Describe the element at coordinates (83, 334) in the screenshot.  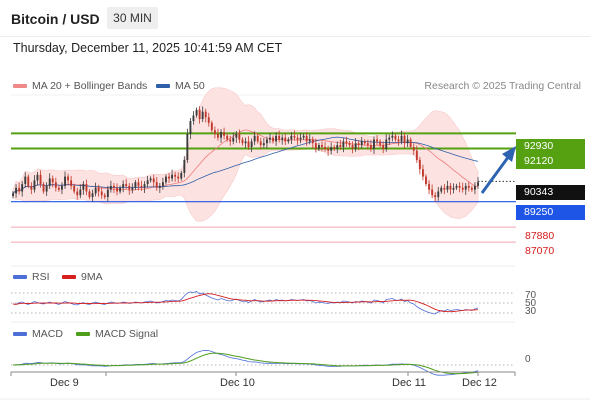
I see `legend-swatch-macd-signal` at that location.